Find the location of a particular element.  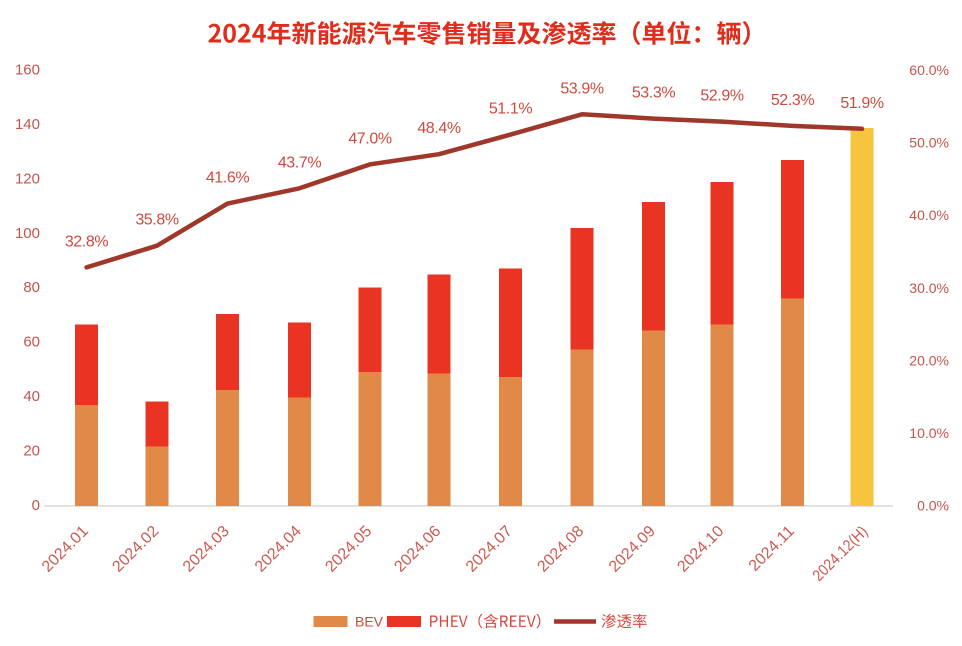

svg-text: 48.4% is located at coordinates (439, 128).